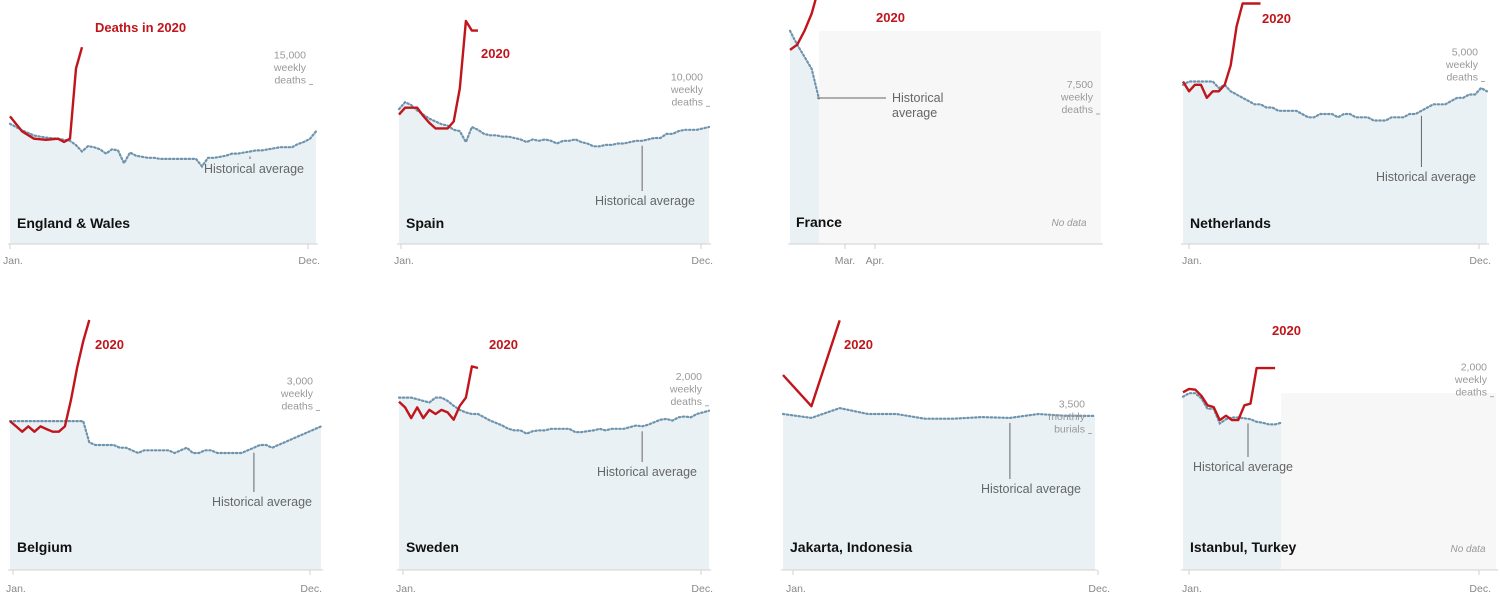 The height and width of the screenshot is (599, 1500). What do you see at coordinates (845, 261) in the screenshot?
I see `x-tick-label: Mar.` at bounding box center [845, 261].